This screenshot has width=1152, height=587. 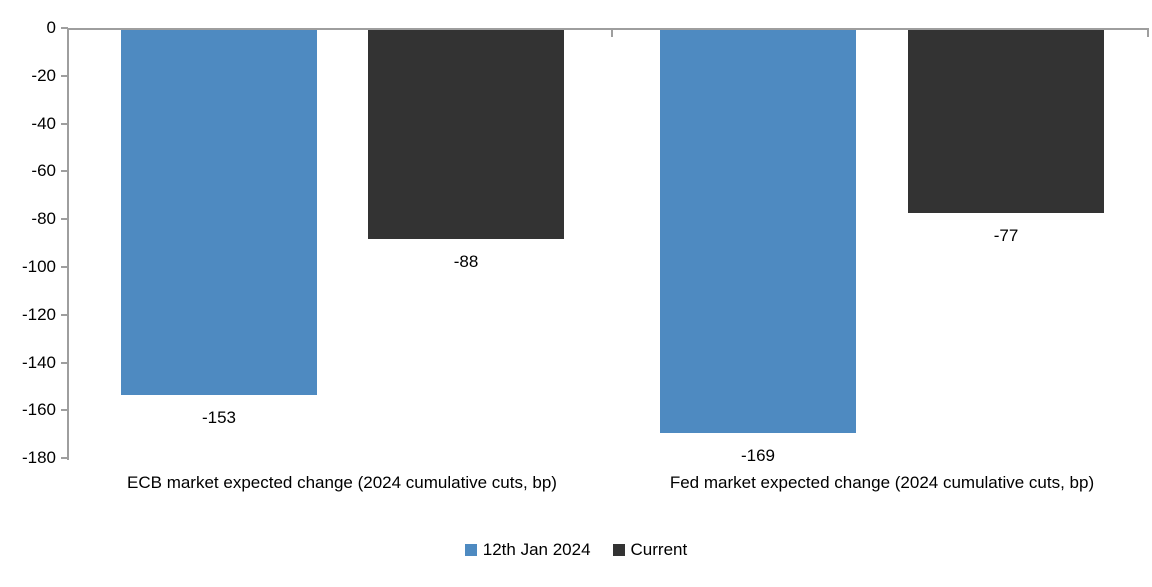 What do you see at coordinates (466, 261) in the screenshot?
I see `bar-value-label: -88` at bounding box center [466, 261].